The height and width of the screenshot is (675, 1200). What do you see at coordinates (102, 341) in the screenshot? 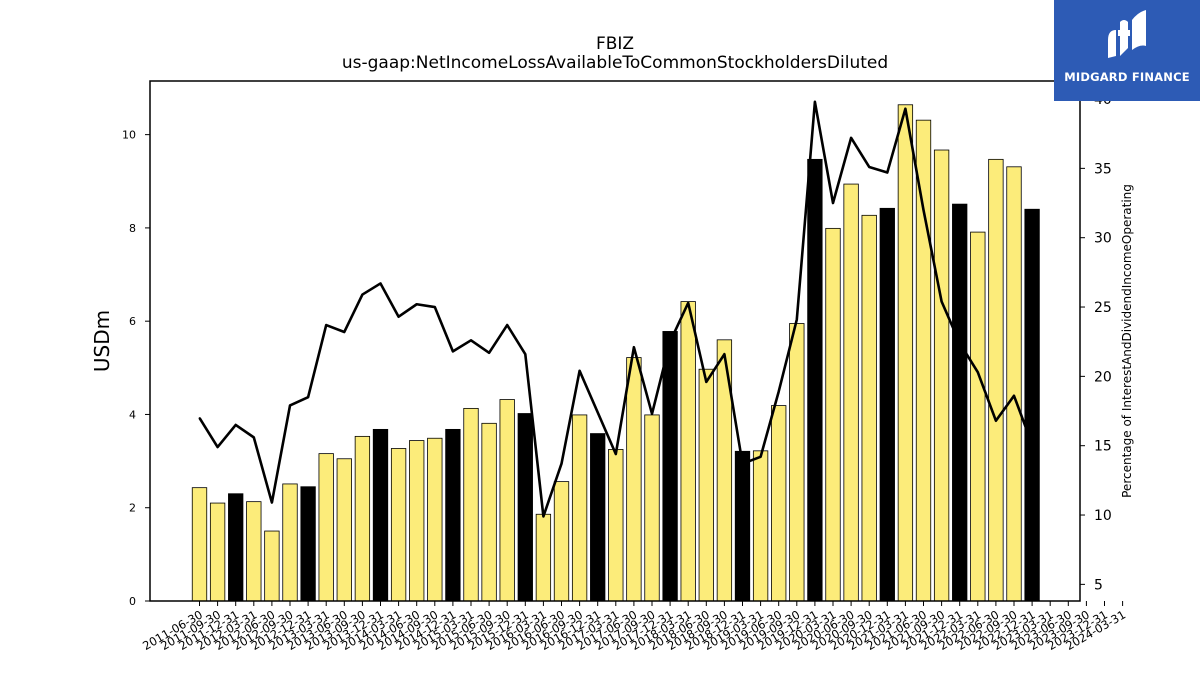
I see `y-axis-label: USDm` at bounding box center [102, 341].